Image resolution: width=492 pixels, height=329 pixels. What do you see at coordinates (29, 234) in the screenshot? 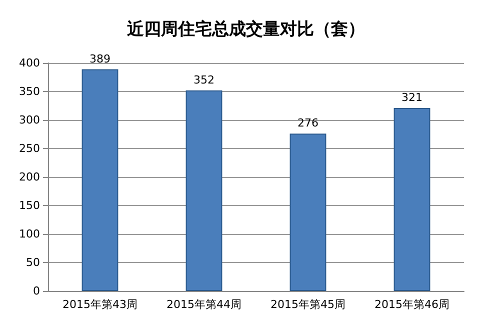
I see `y-tick-label: 100` at bounding box center [29, 234].